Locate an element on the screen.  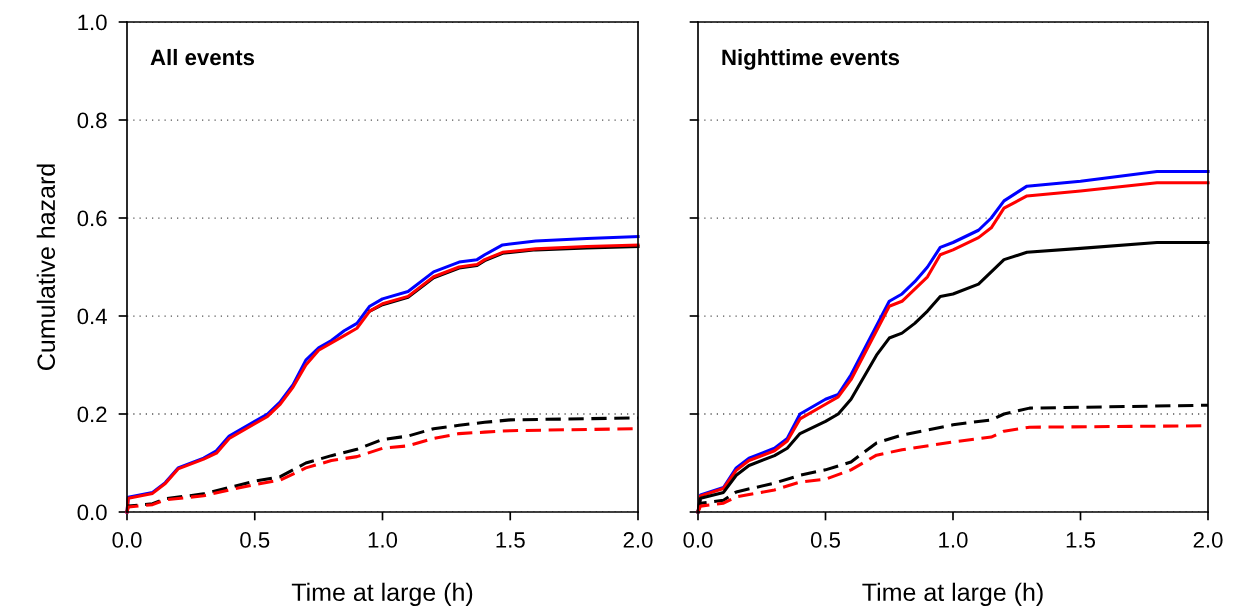
y-tick-label: 0.4 is located at coordinates (92, 316).